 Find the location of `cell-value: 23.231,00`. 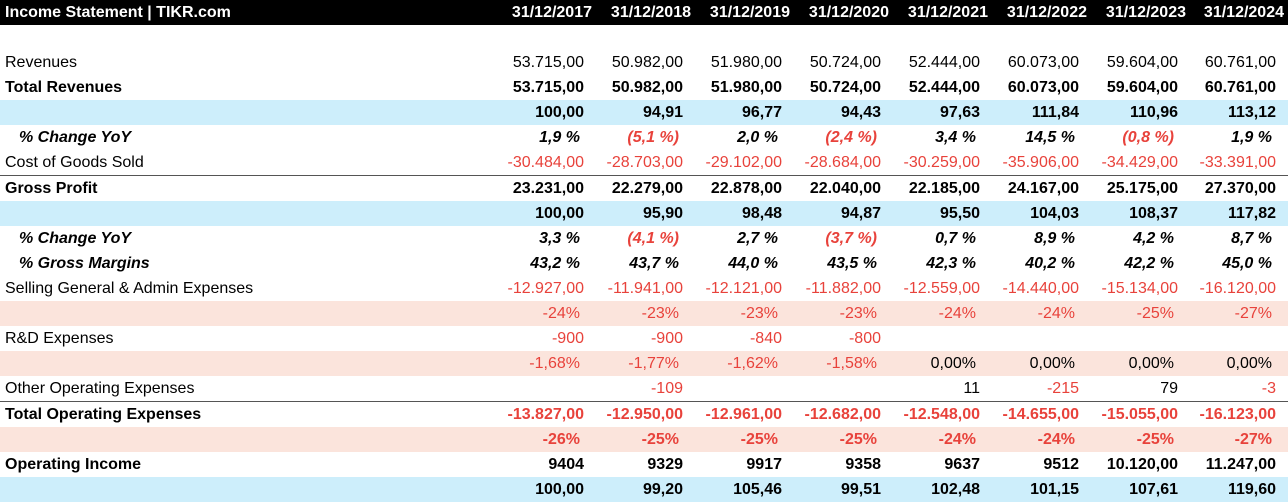

cell-value: 23.231,00 is located at coordinates (546, 188).